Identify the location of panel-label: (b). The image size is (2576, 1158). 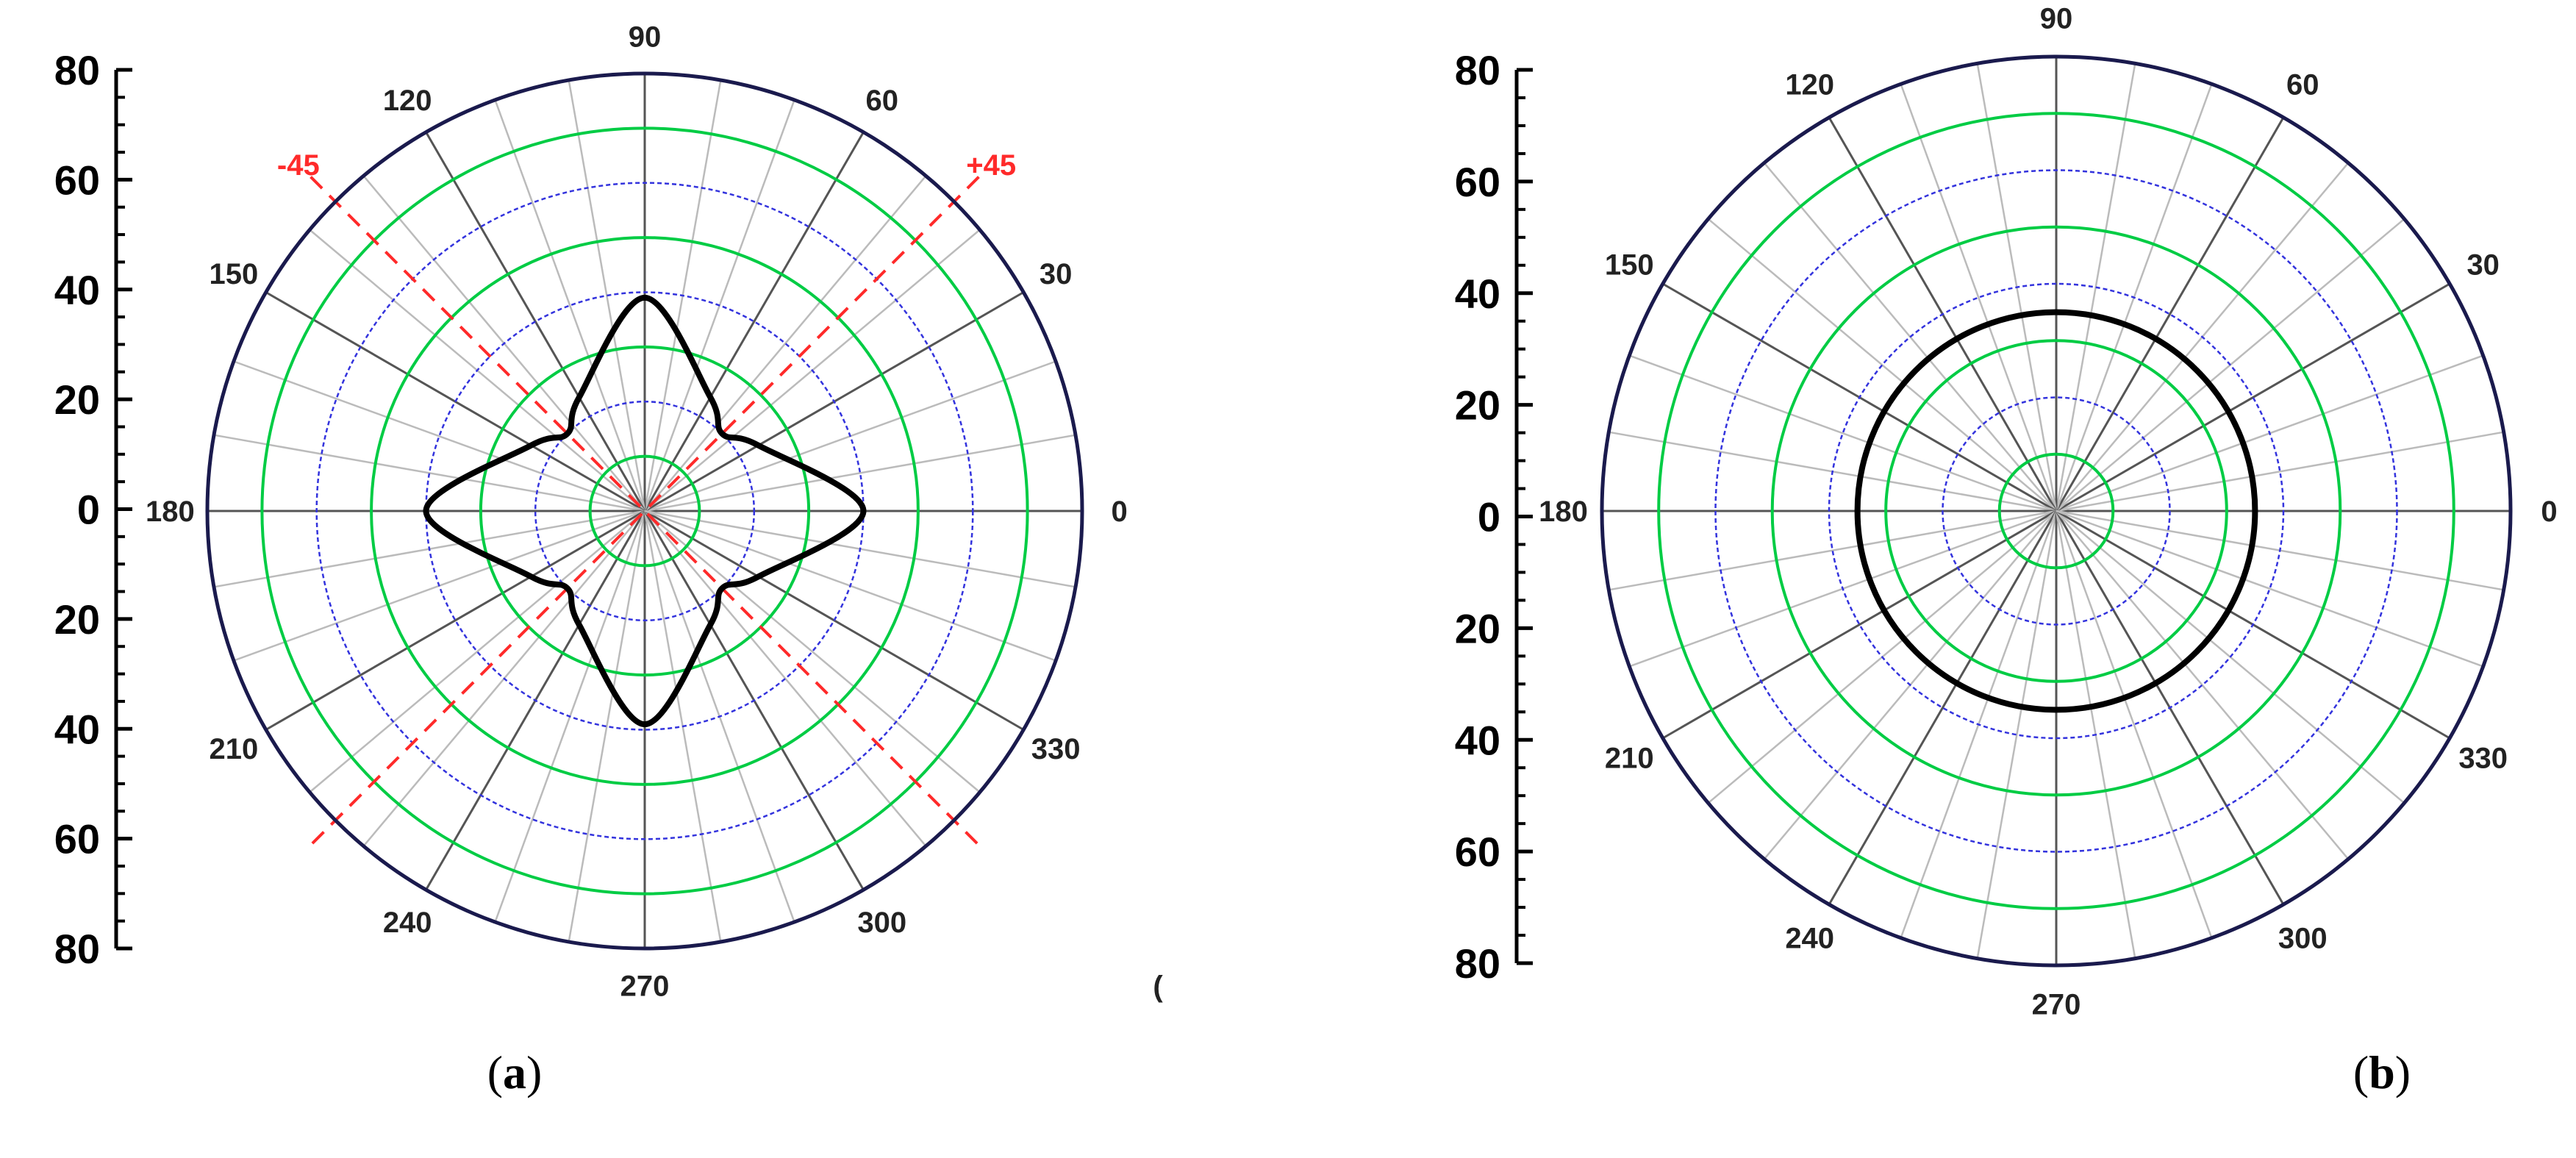
(2382, 1072).